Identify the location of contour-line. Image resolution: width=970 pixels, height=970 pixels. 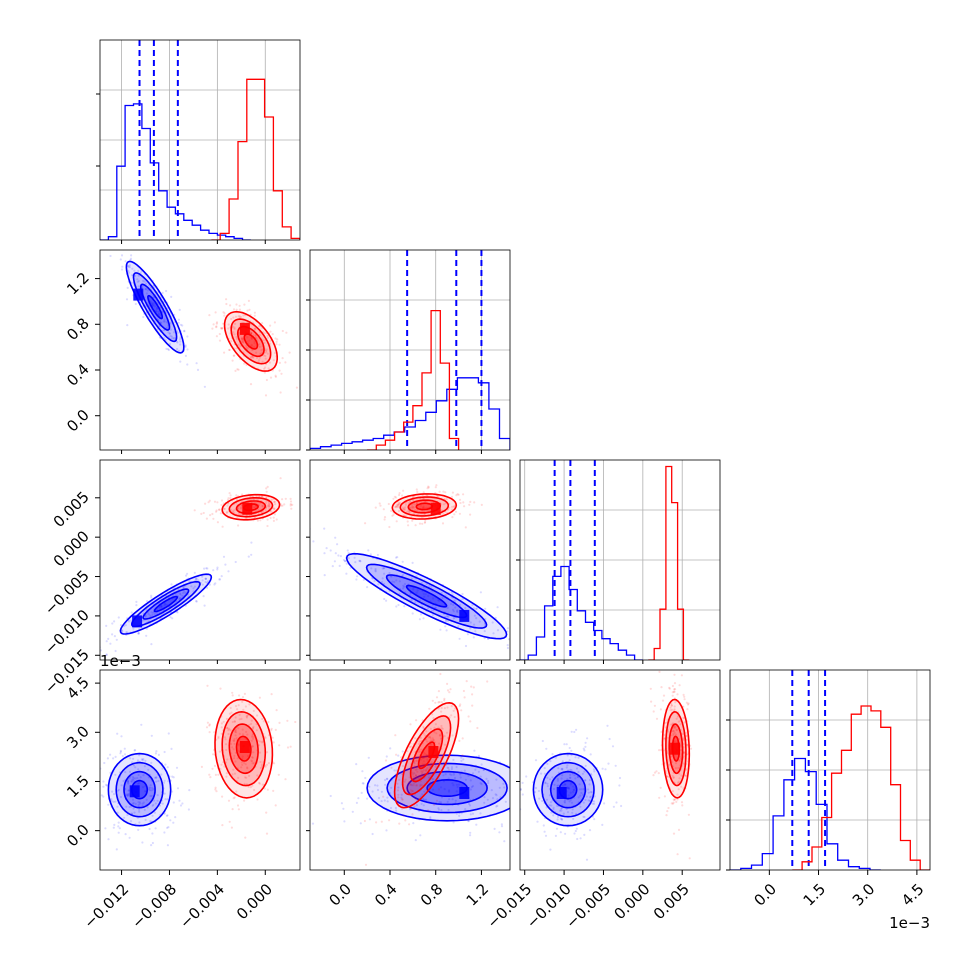
(426, 596).